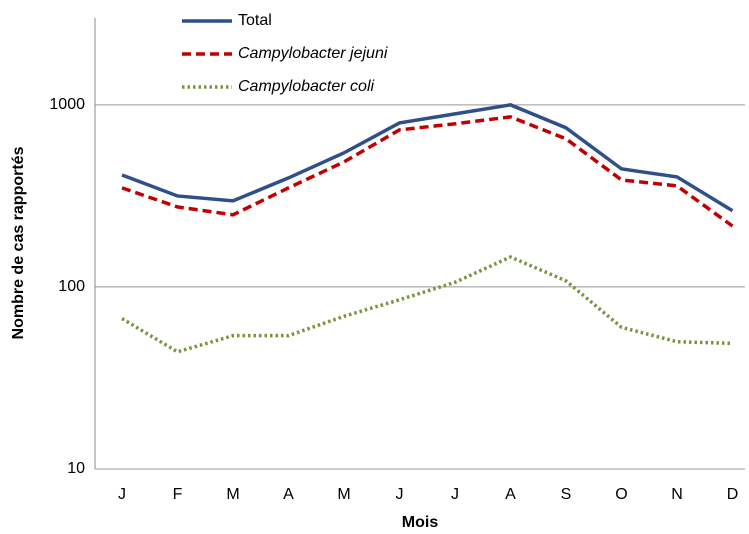  Describe the element at coordinates (621, 494) in the screenshot. I see `x-tick-label: O` at that location.